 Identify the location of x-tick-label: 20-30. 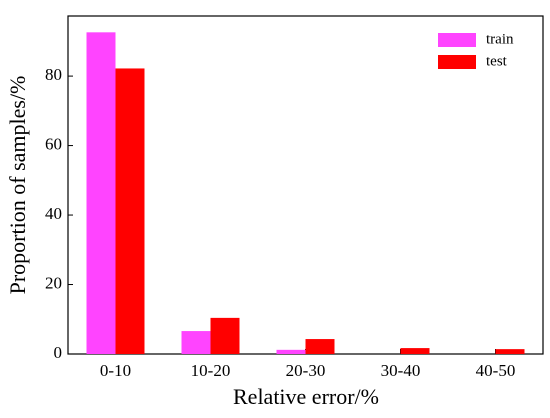
(306, 370).